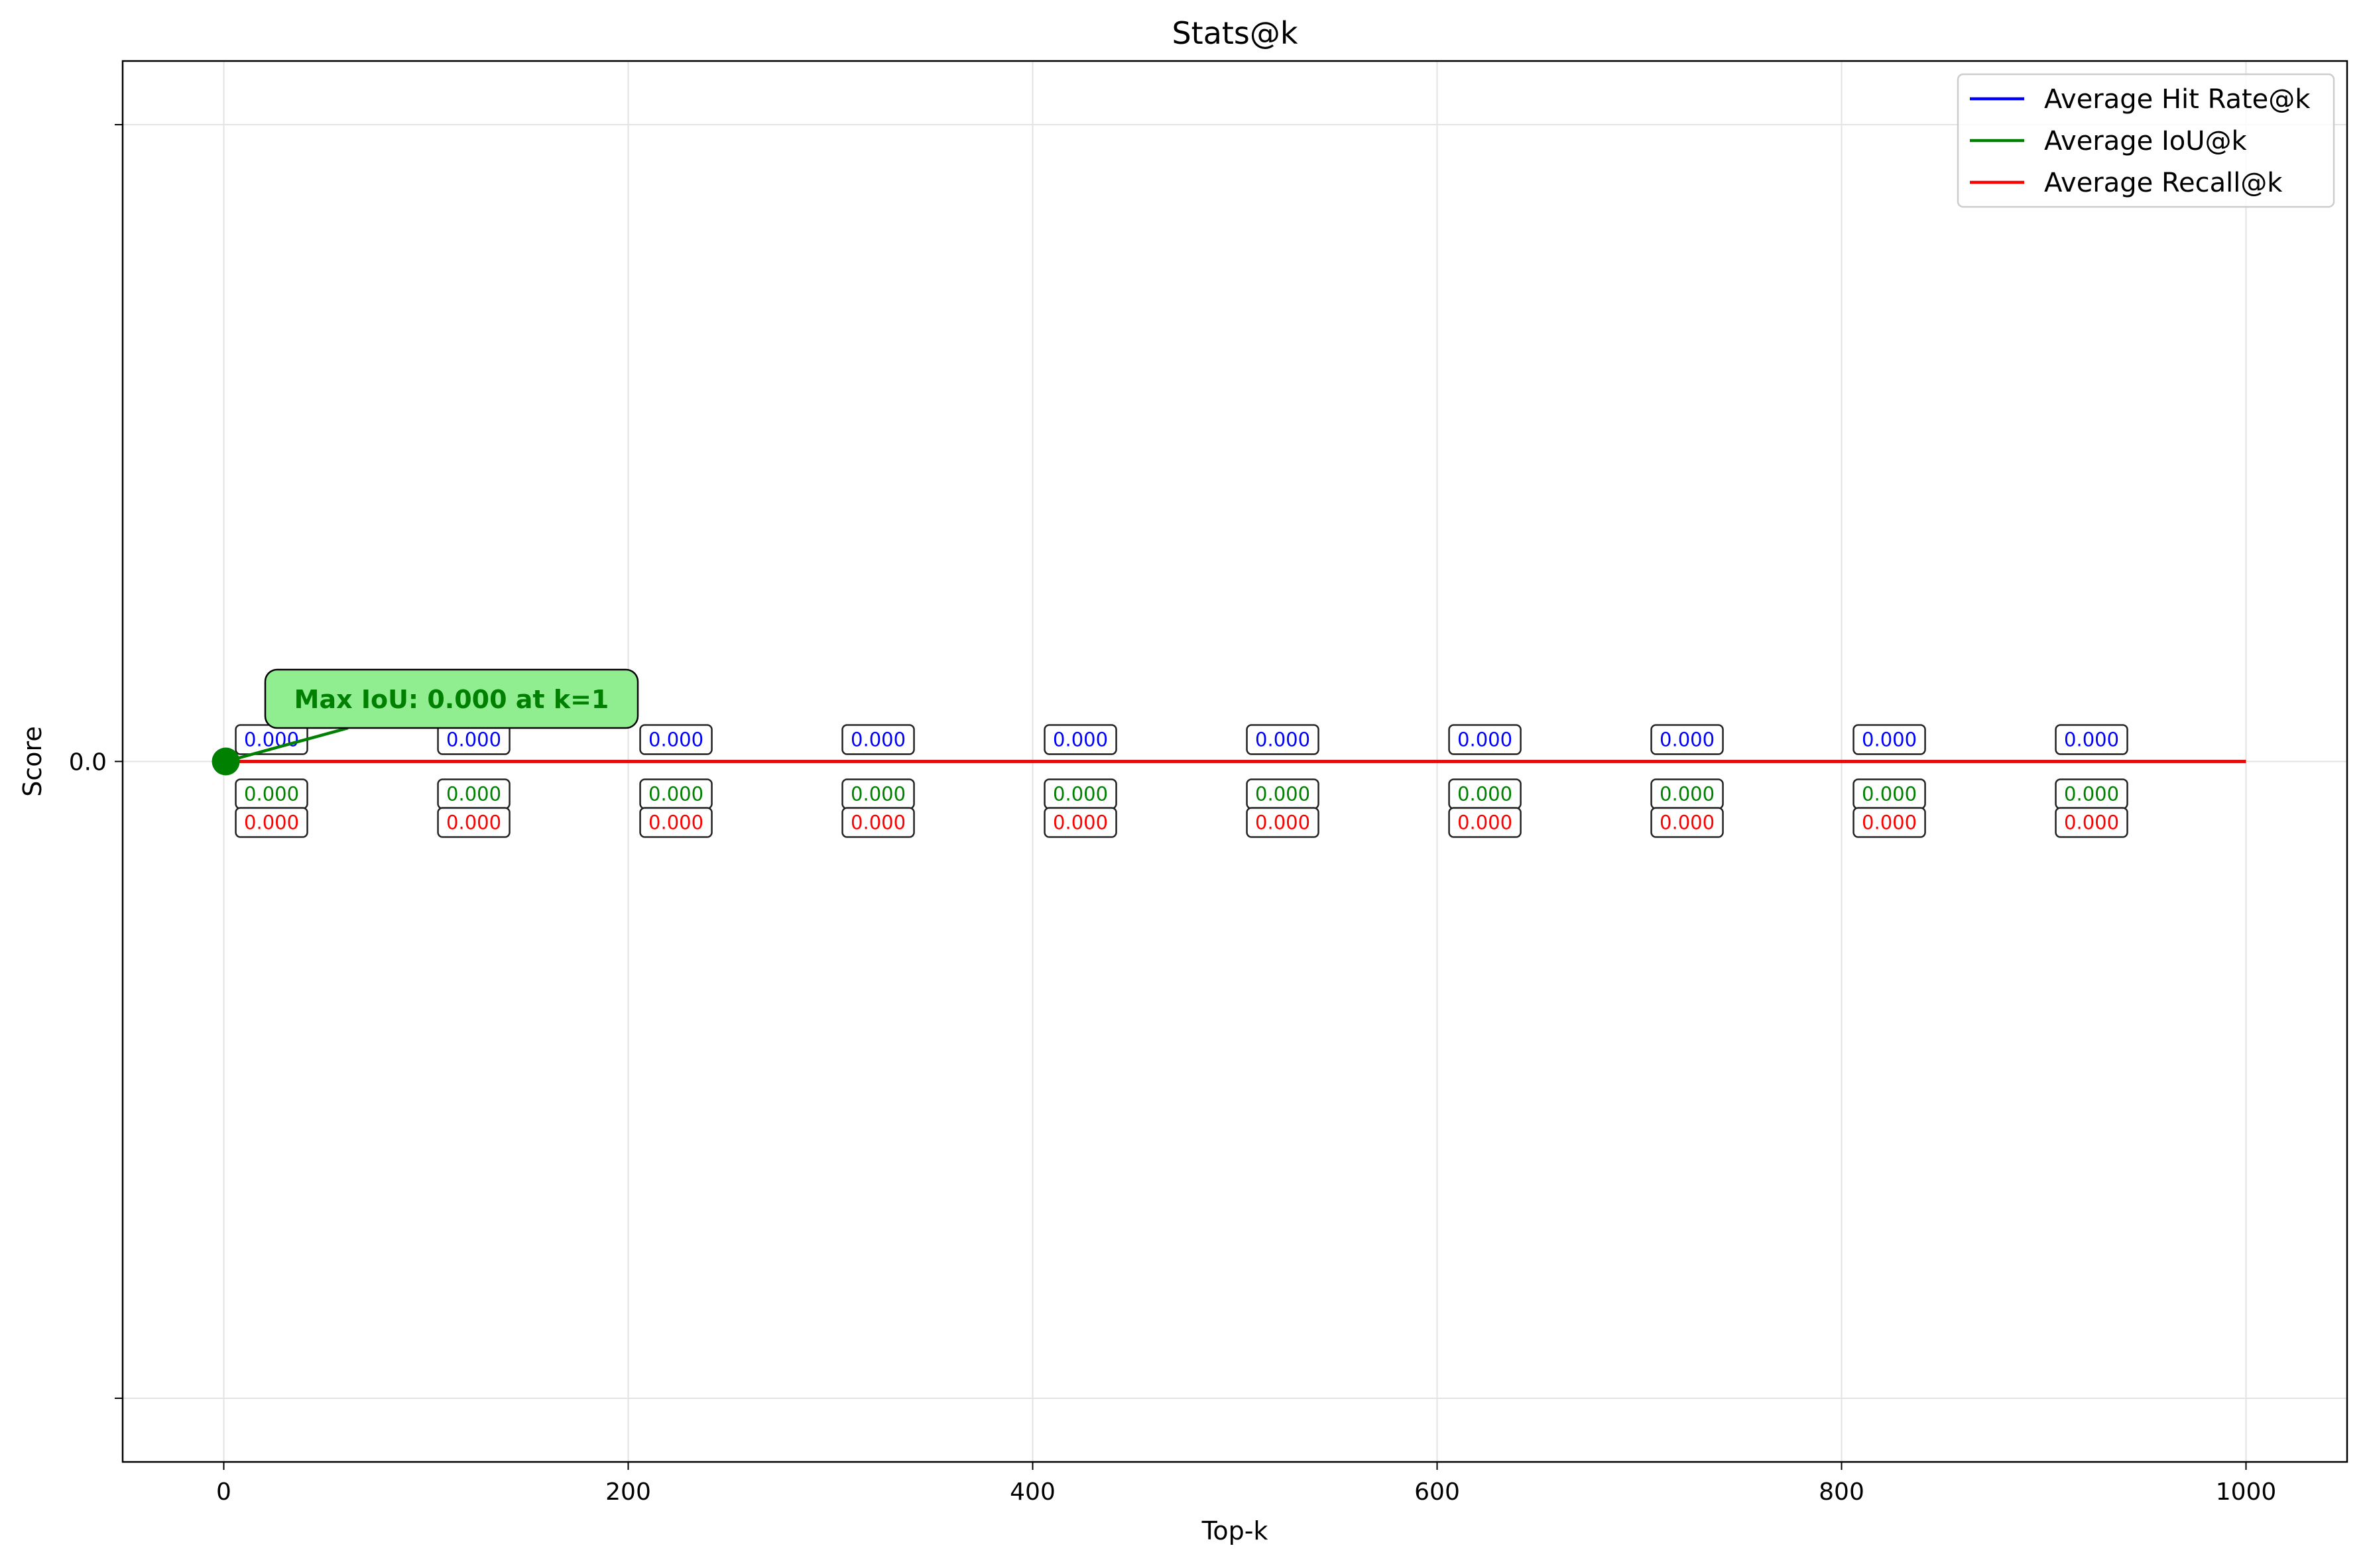 This screenshot has width=2367, height=1568. I want to click on max-iou-annotation: Max IoU: 0.000 at k=1, so click(425, 722).